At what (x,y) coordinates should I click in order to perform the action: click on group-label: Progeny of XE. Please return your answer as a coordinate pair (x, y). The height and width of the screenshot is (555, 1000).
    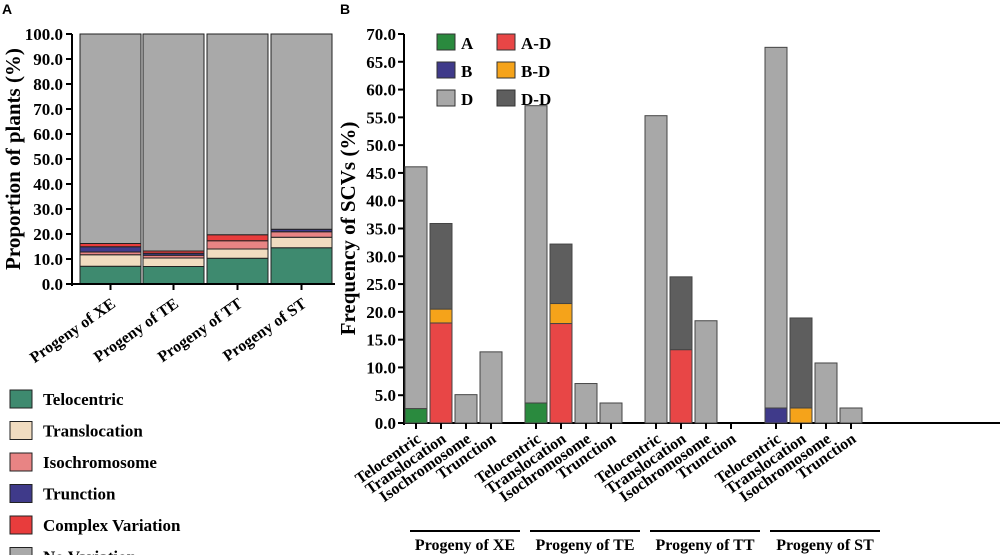
    Looking at the image, I should click on (465, 545).